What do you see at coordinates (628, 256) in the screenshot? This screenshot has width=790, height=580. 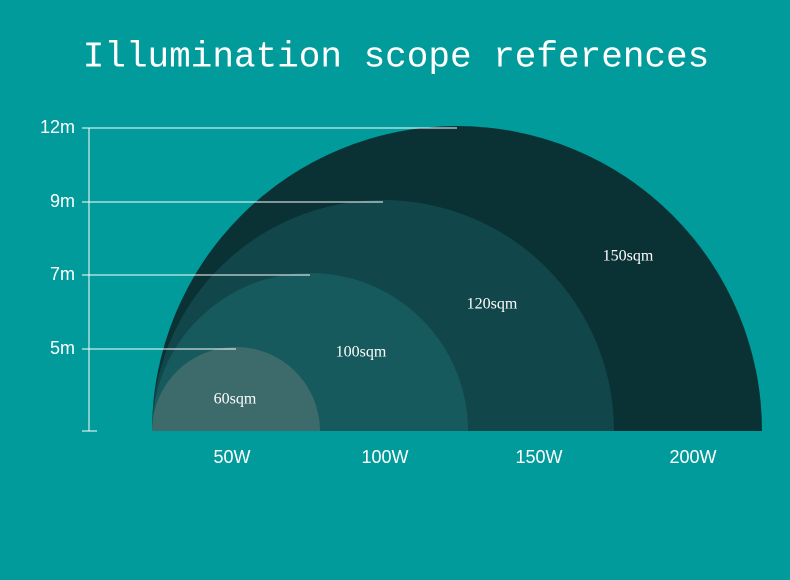 I see `area-label: 150sqm` at bounding box center [628, 256].